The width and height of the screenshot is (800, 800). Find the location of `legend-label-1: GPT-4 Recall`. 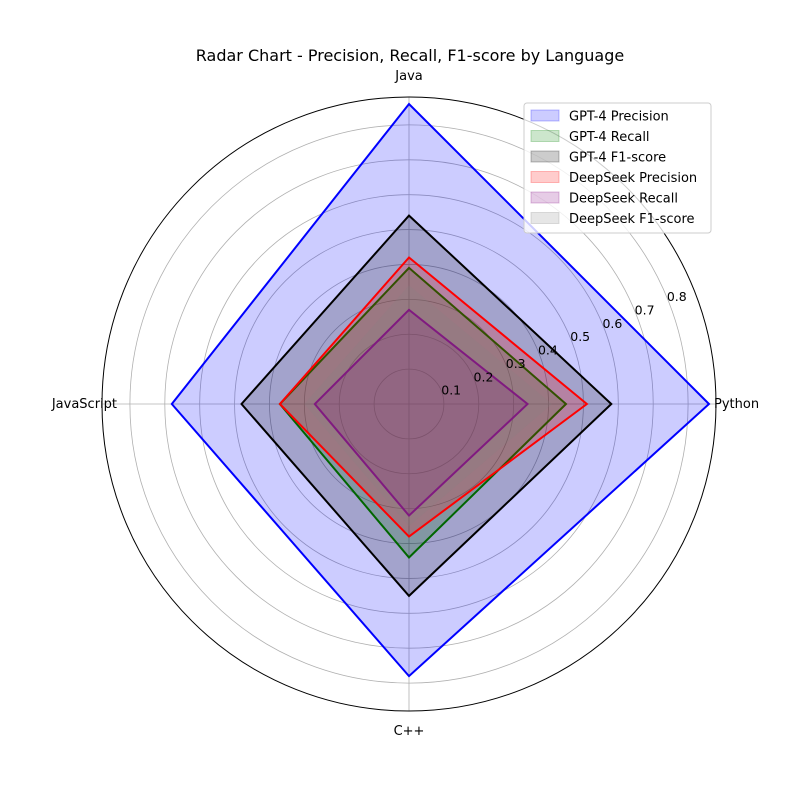

legend-label-1: GPT-4 Recall is located at coordinates (609, 137).